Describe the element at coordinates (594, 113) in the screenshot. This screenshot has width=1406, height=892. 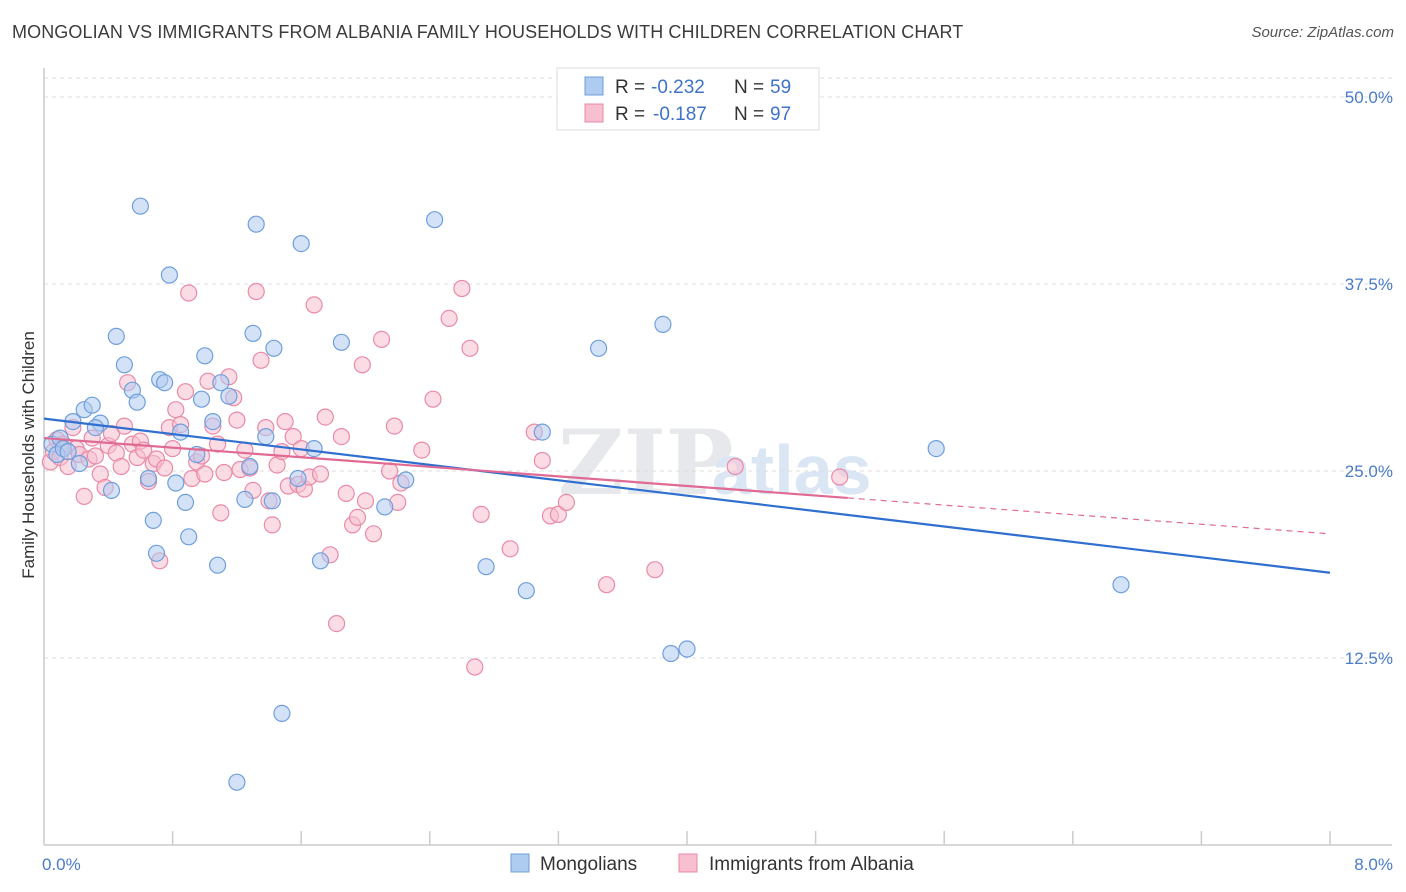
I see `legend-swatch-albania` at that location.